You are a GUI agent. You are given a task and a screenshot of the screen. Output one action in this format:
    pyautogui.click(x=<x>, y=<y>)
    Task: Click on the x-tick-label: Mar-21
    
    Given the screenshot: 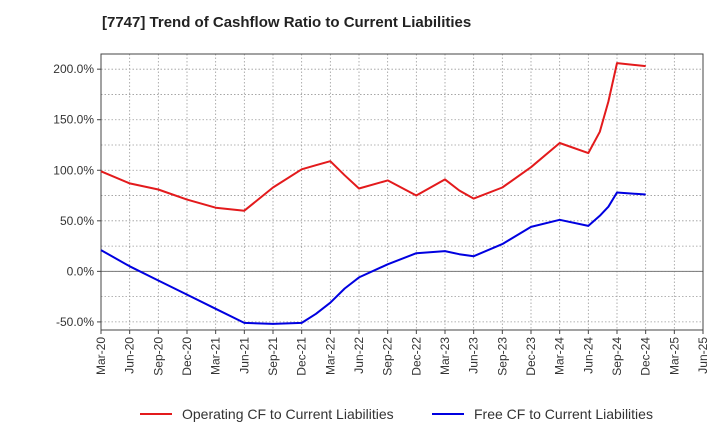 What is the action you would take?
    pyautogui.click(x=216, y=356)
    